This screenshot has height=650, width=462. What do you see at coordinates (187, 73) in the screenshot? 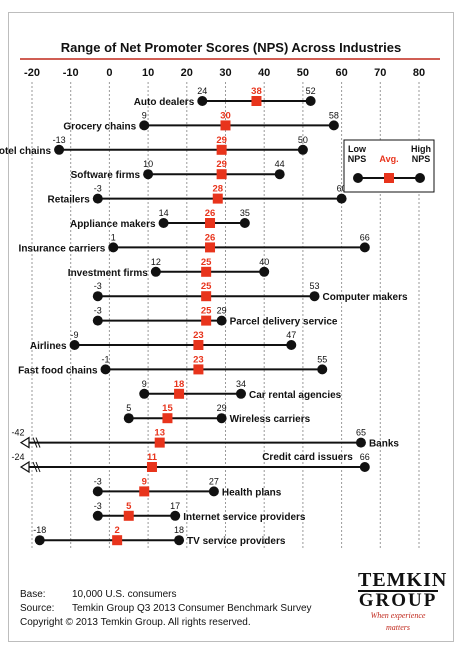
I see `axis-tick-label: 20` at bounding box center [187, 73].